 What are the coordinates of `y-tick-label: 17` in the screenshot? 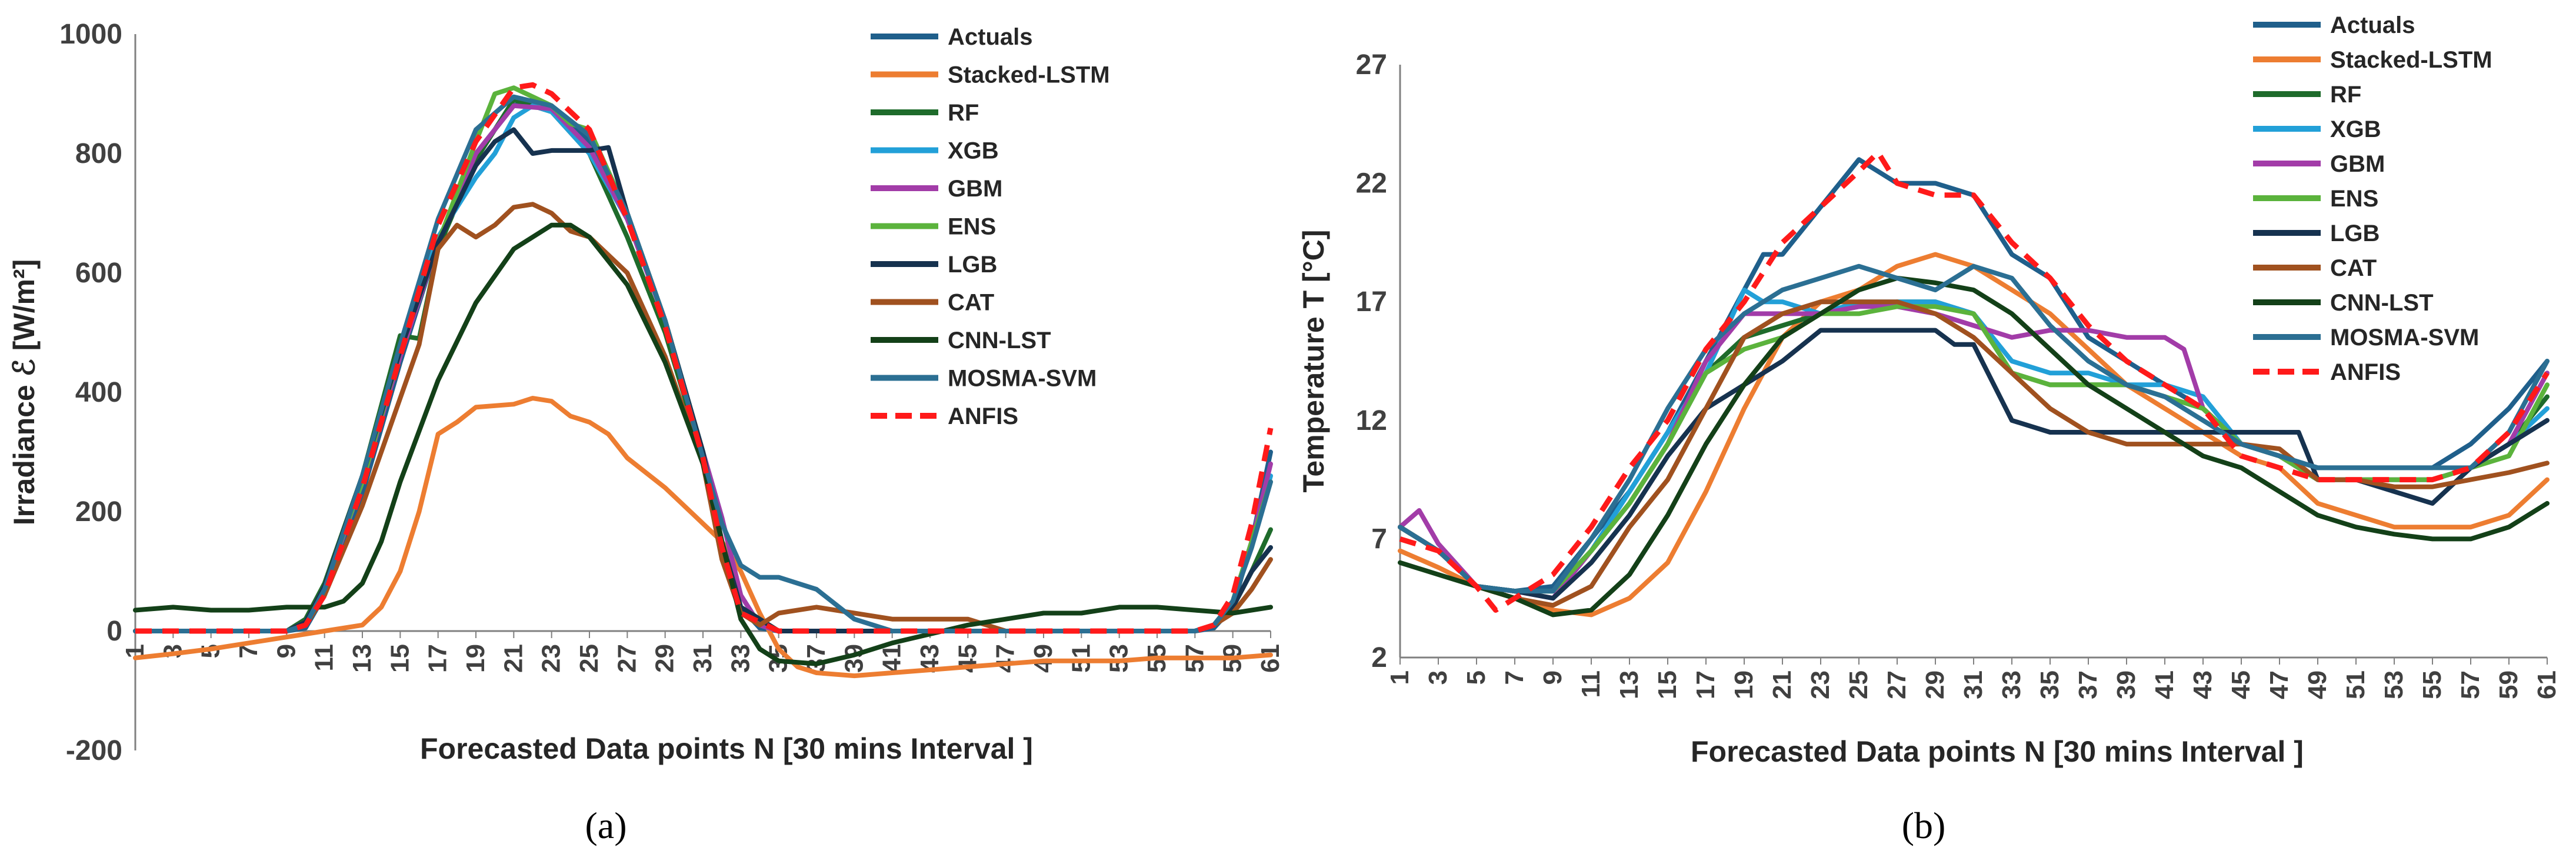 It's located at (1372, 302).